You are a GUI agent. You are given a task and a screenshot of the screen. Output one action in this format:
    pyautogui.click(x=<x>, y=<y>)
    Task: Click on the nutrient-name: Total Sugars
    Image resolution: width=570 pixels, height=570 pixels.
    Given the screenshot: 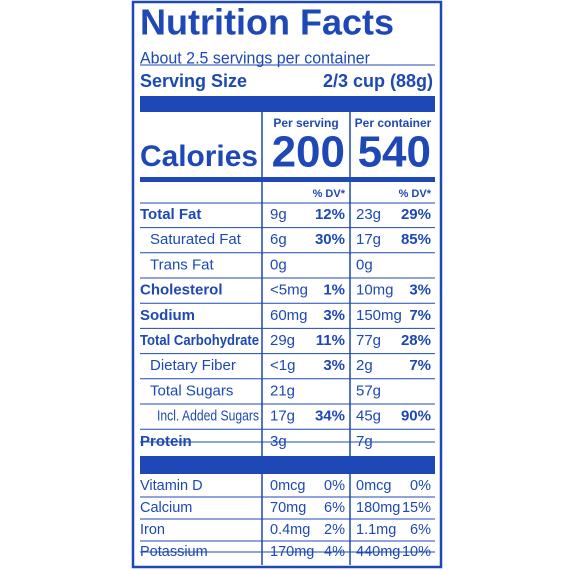 What is the action you would take?
    pyautogui.click(x=191, y=390)
    